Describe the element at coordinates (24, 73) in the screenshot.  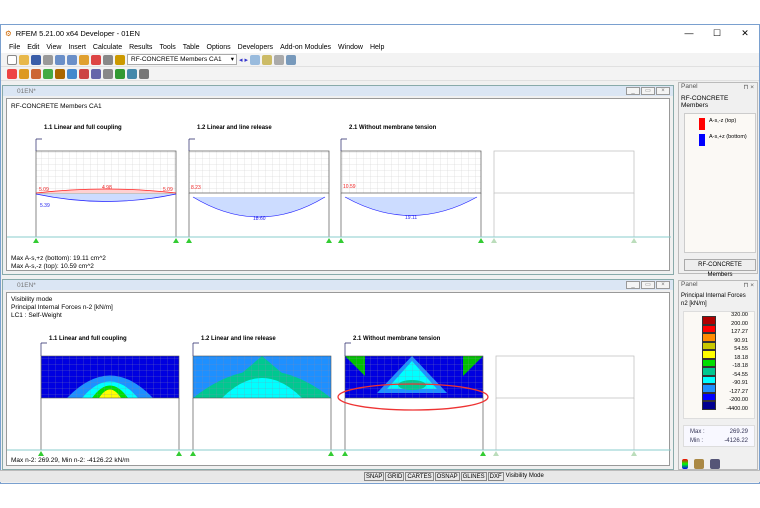
I see `line-icon` at that location.